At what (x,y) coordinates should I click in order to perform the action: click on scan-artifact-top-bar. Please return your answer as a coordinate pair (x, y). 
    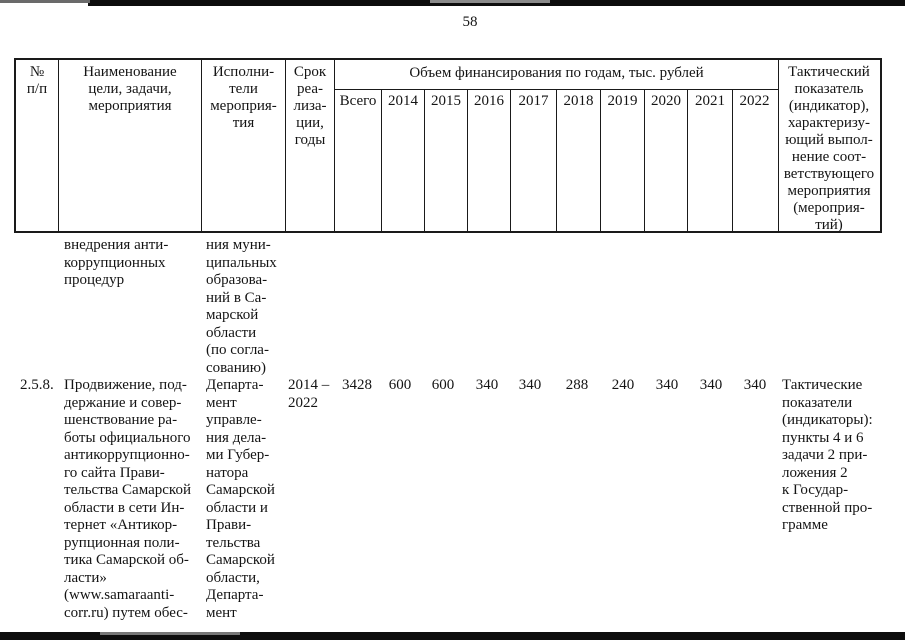
    Looking at the image, I should click on (496, 3).